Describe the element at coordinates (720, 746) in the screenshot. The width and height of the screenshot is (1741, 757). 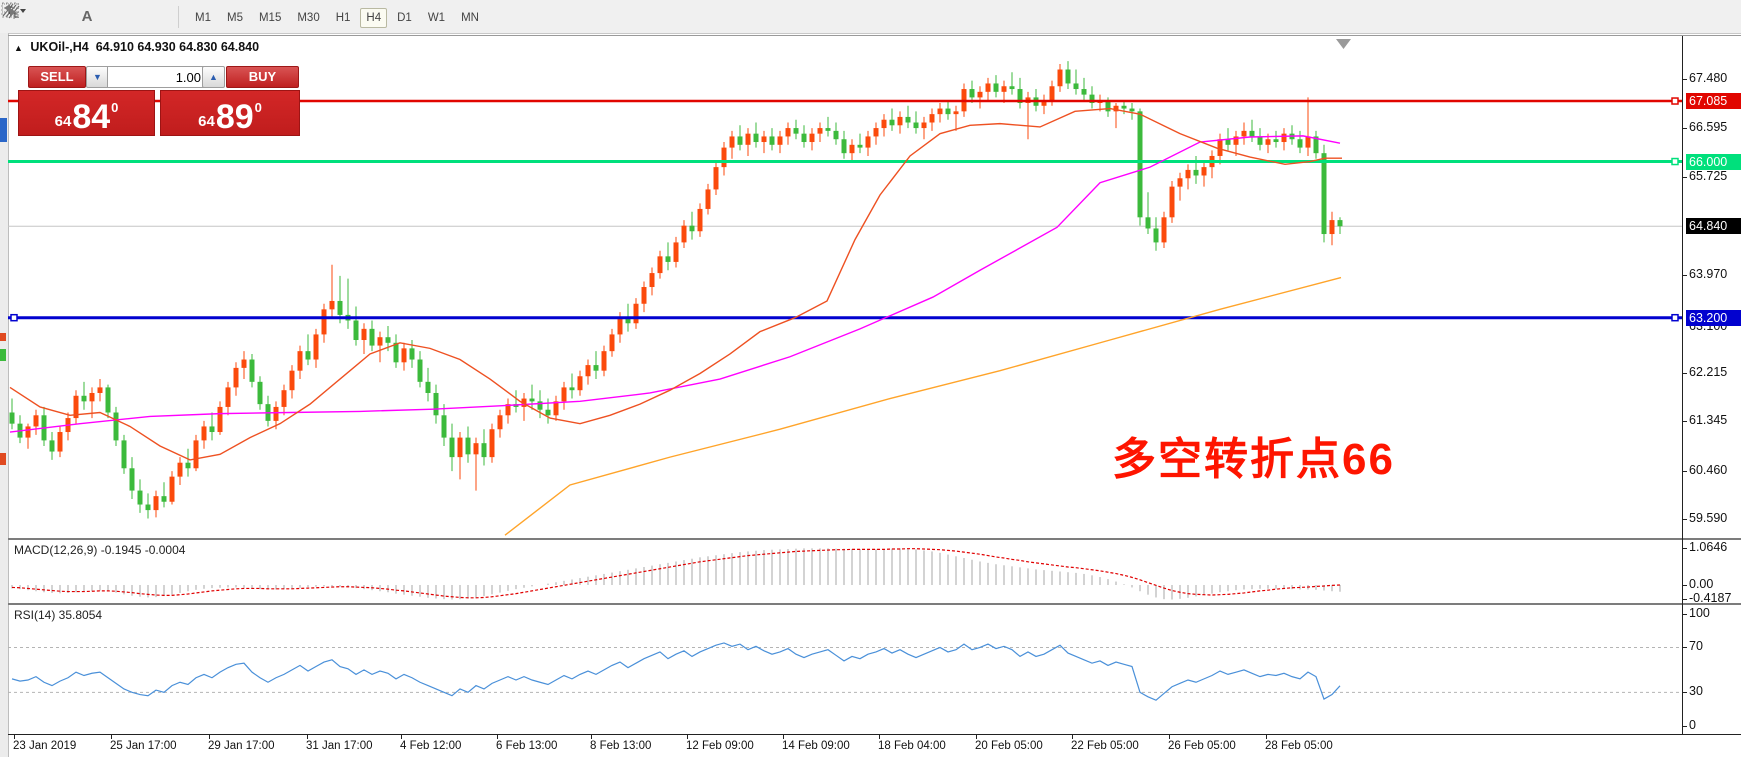
I see `time-tick-label: 12 Feb 09:00` at that location.